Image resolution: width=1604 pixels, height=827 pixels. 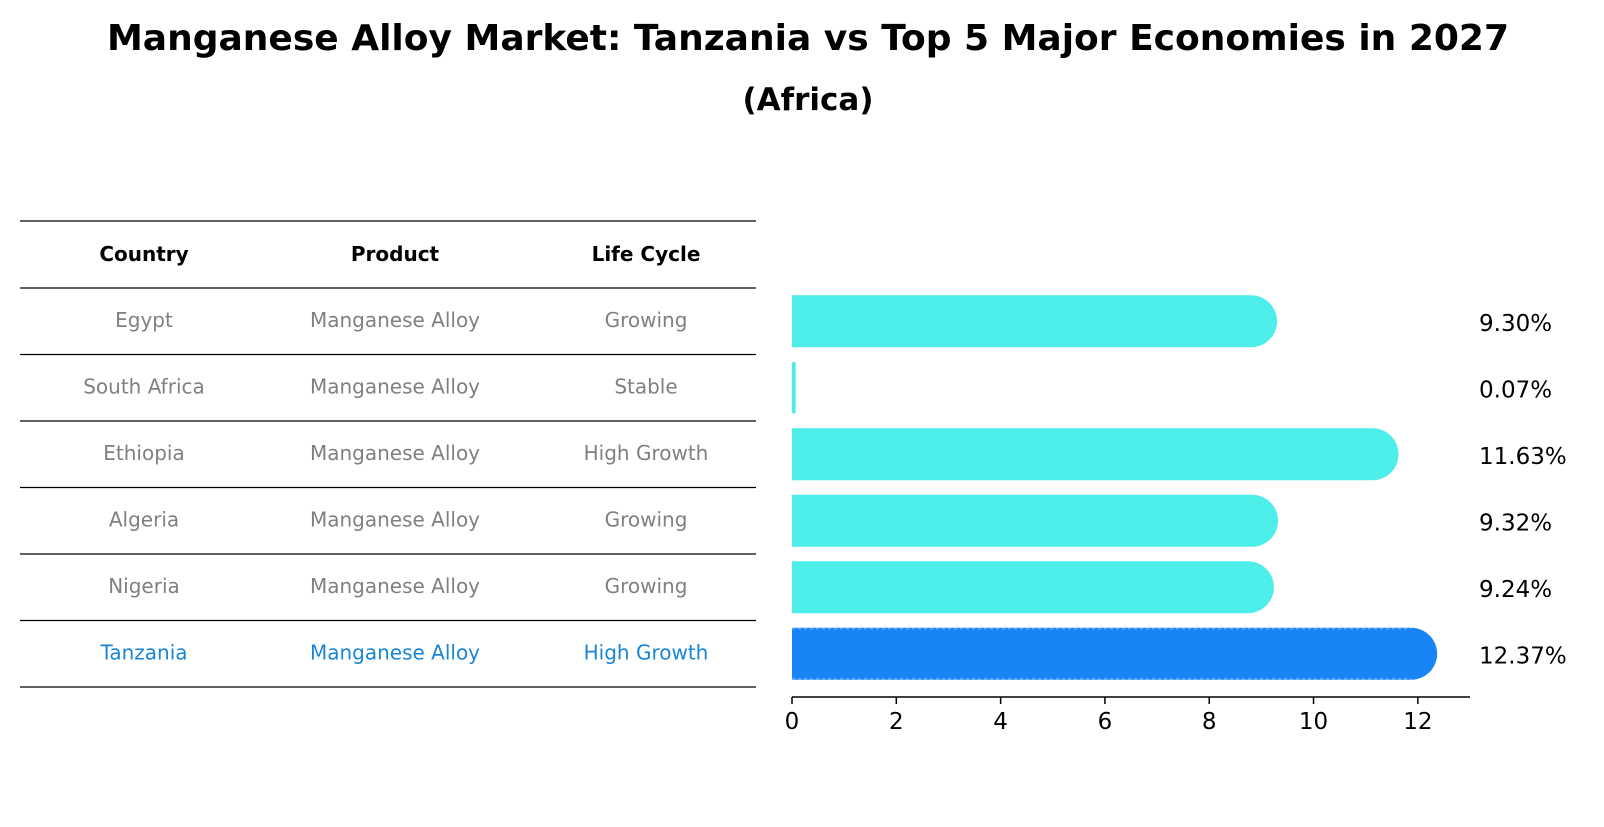 What do you see at coordinates (1115, 653) in the screenshot?
I see `bar-tanzania` at bounding box center [1115, 653].